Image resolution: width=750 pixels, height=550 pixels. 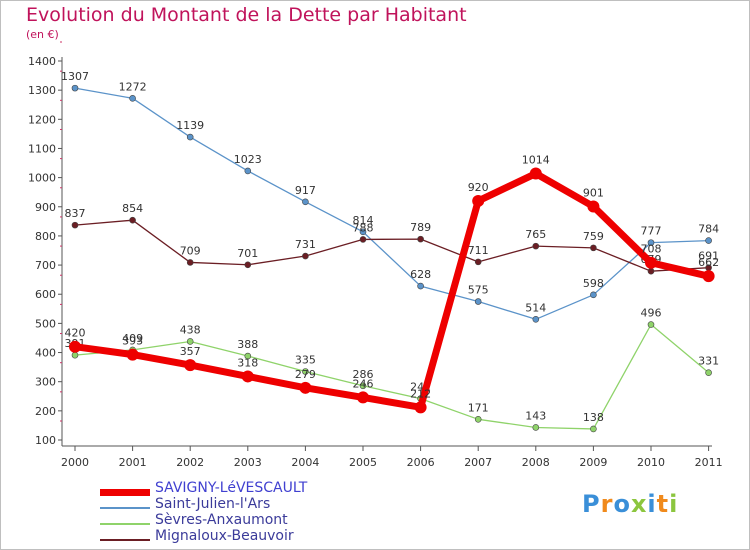 I want to click on data-label: 837, so click(x=75, y=213).